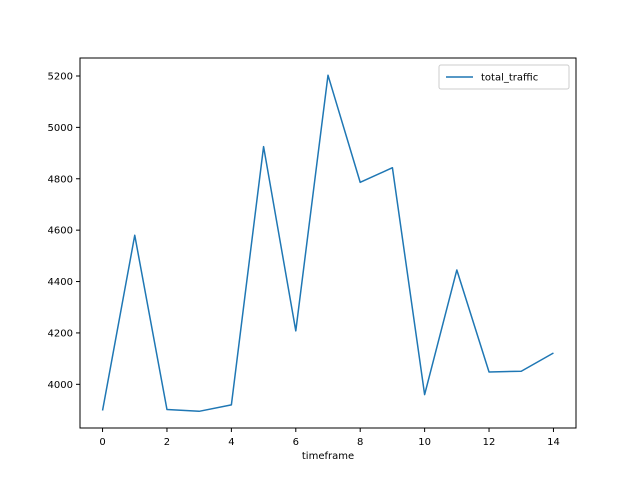 The height and width of the screenshot is (480, 640). What do you see at coordinates (60, 231) in the screenshot?
I see `y-tick-label: 4600` at bounding box center [60, 231].